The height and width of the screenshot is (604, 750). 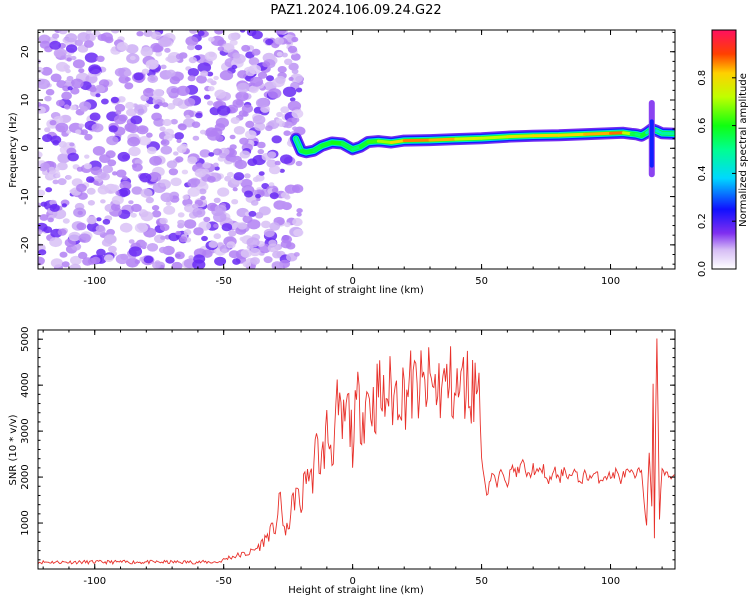 I want to click on x-tick-label: -100, so click(x=94, y=281).